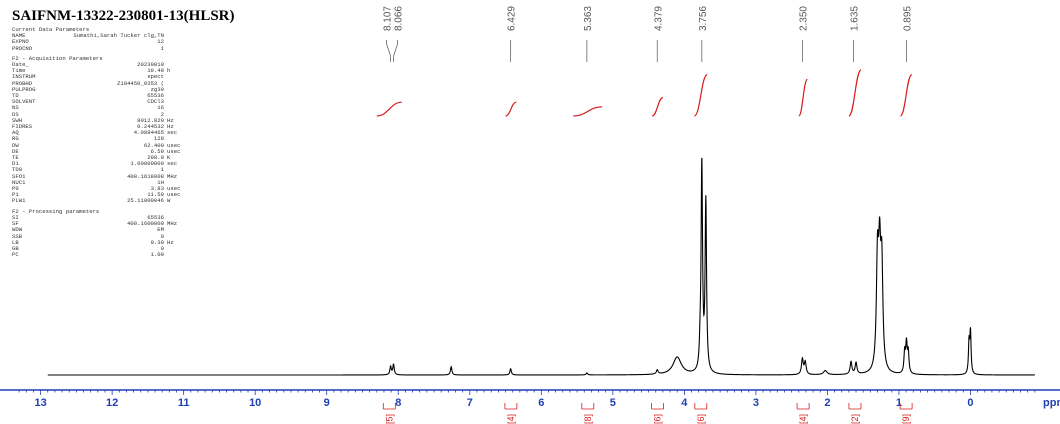 This screenshot has height=424, width=1060. I want to click on param-unit: sec, so click(172, 164).